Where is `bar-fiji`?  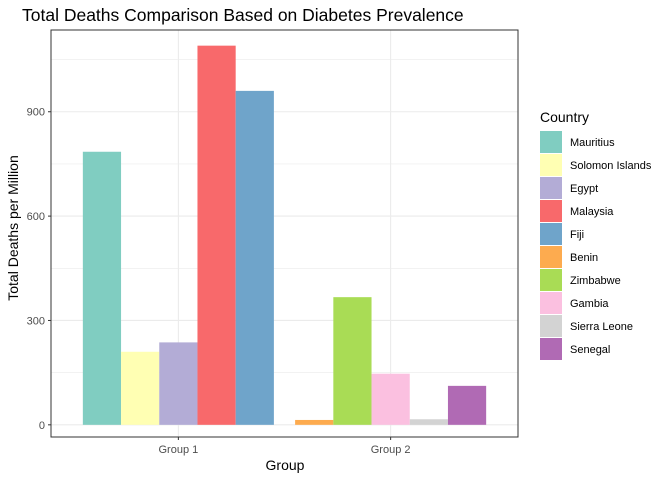
bar-fiji is located at coordinates (254, 257).